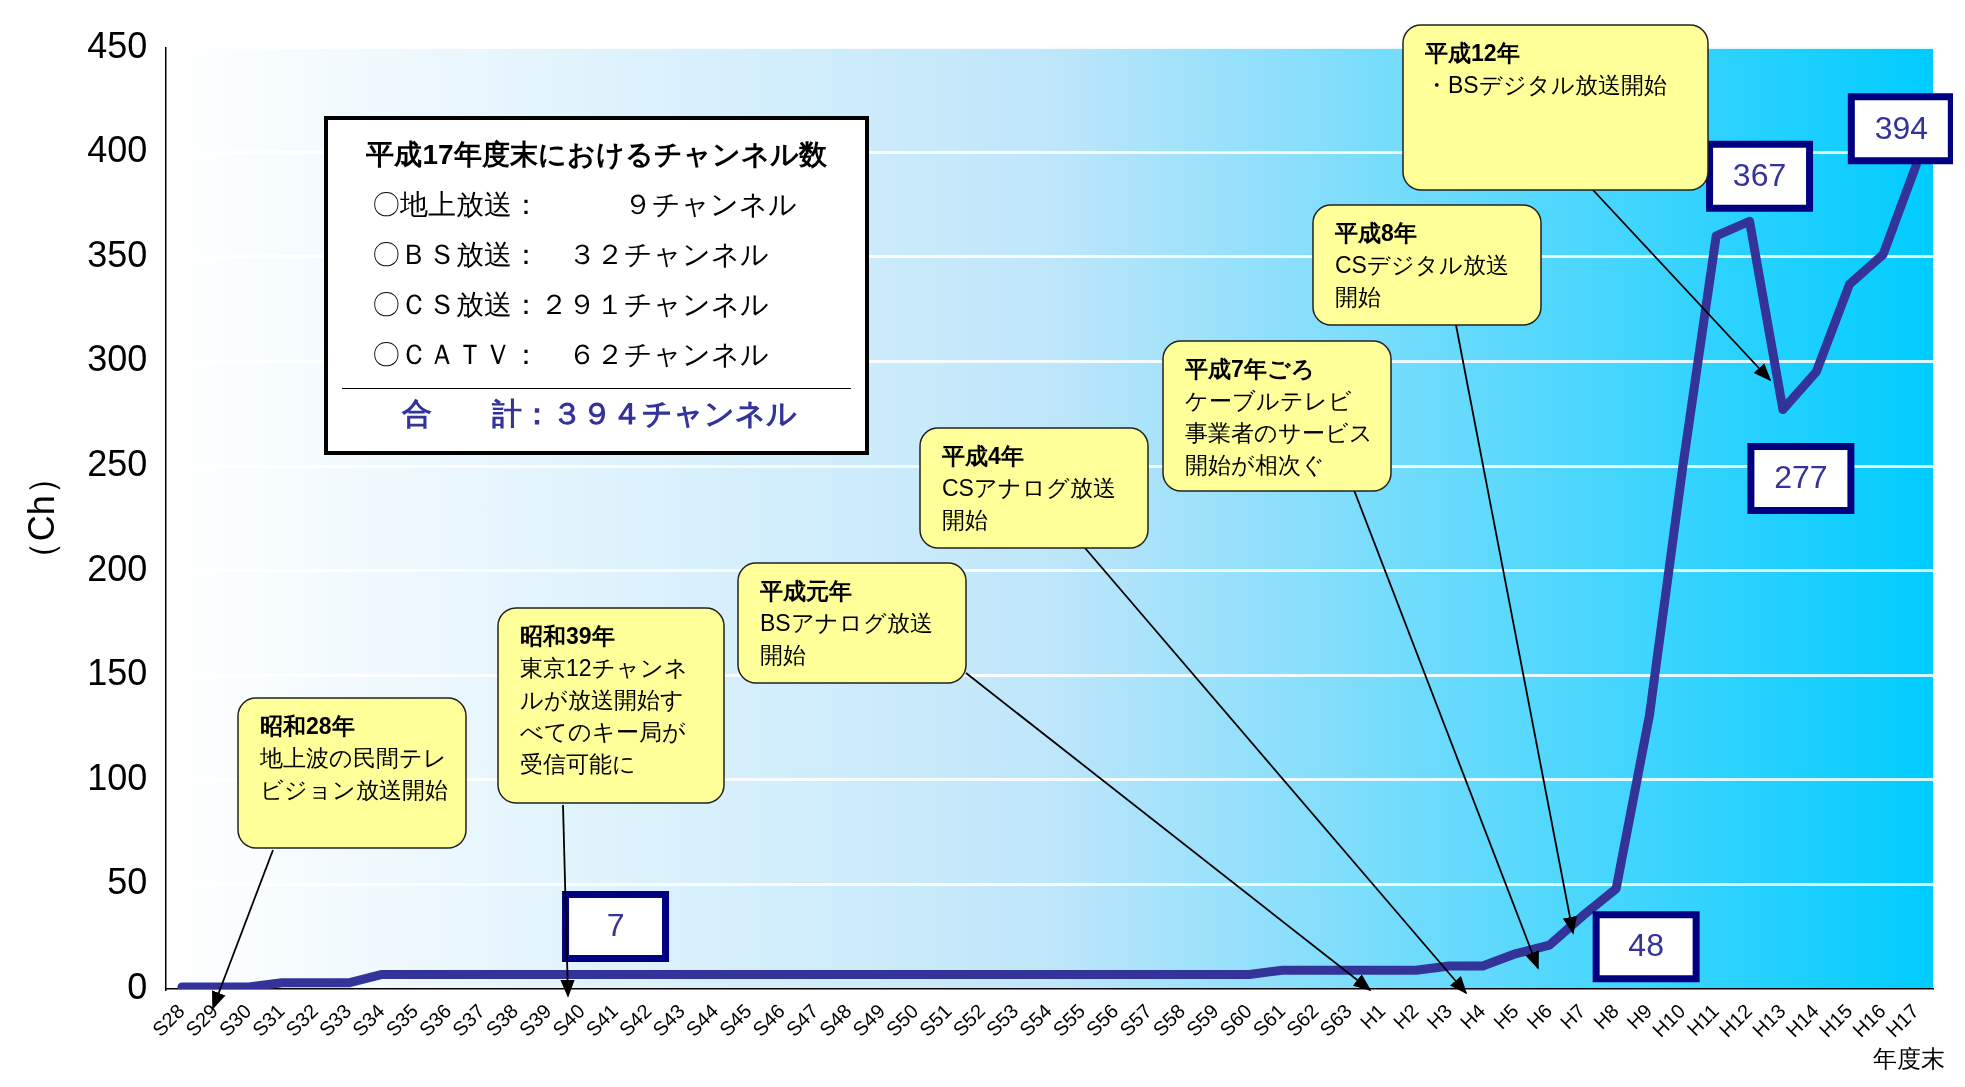 The height and width of the screenshot is (1087, 1965). I want to click on annotation: 平成17年度末におけるチャンネル数, so click(596, 155).